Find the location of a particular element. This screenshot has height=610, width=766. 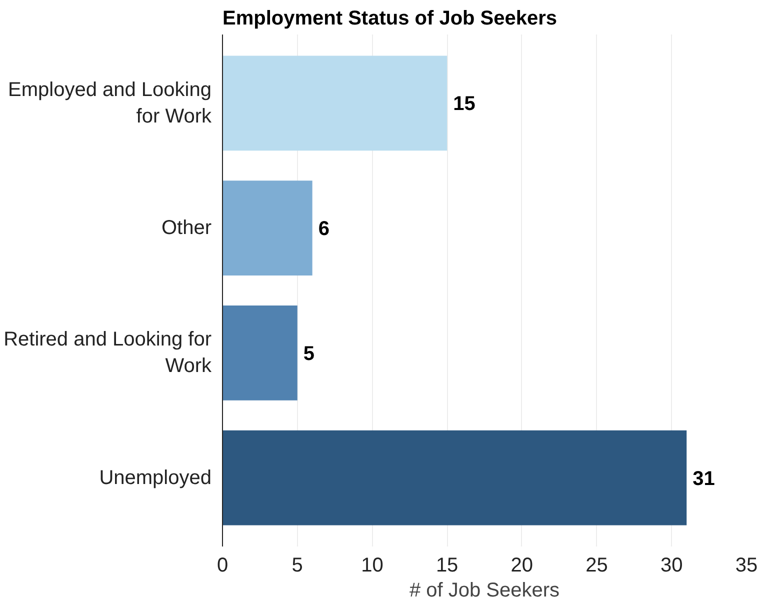

y-tick-label: Retired and Looking for Work is located at coordinates (108, 353).